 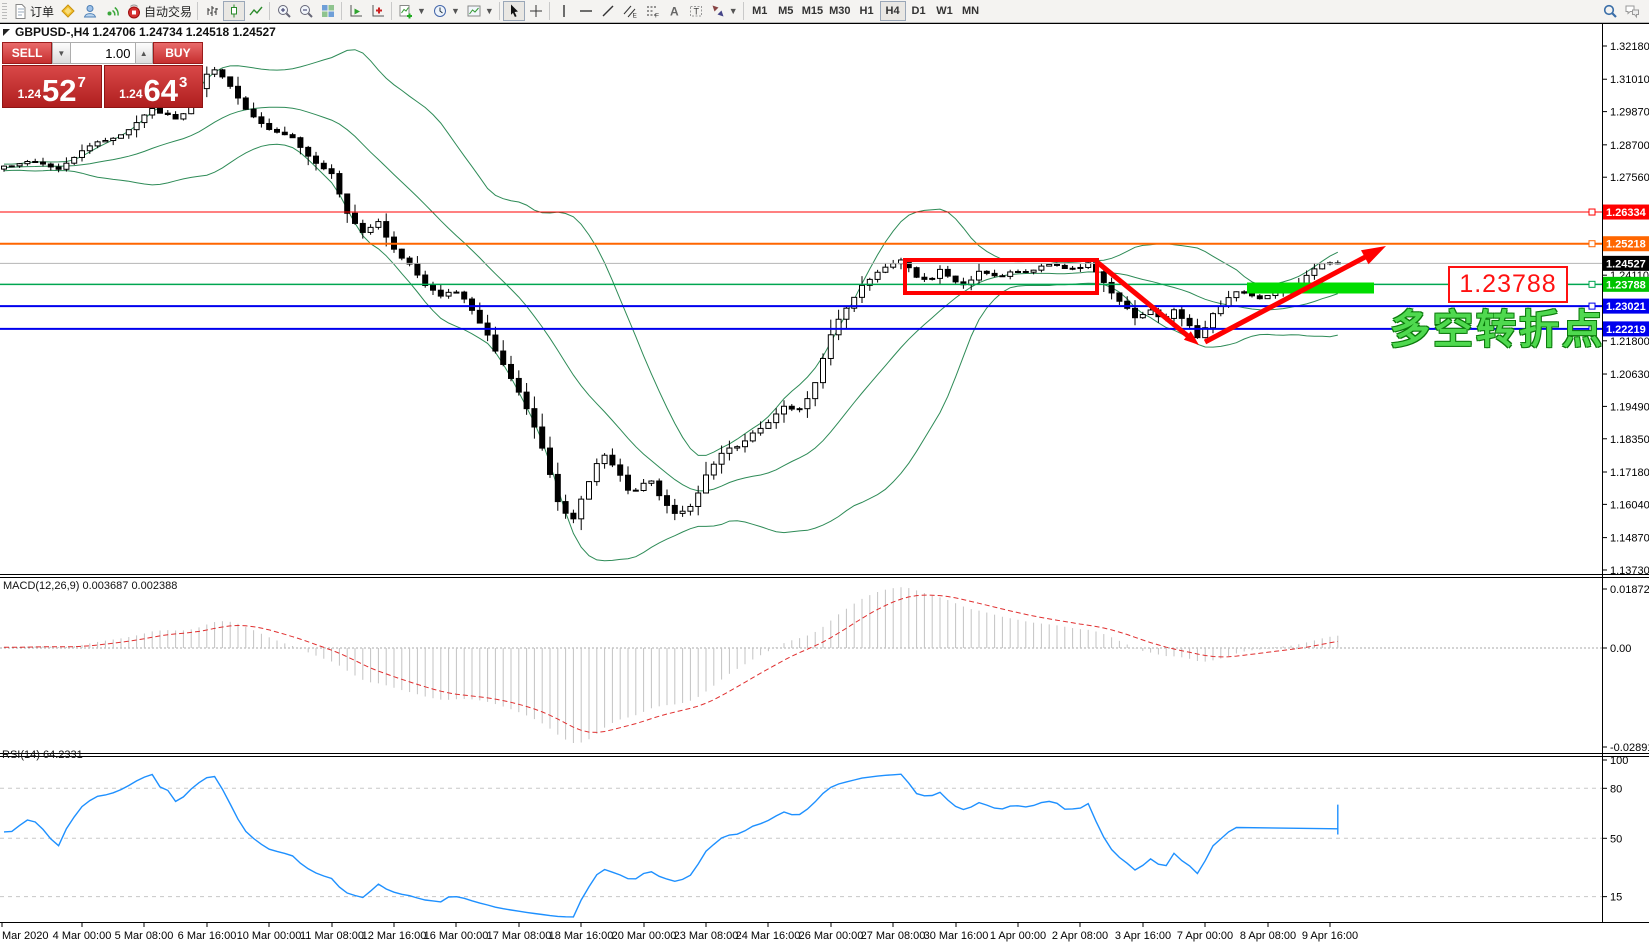 I want to click on draw-label-button: T, so click(x=696, y=11).